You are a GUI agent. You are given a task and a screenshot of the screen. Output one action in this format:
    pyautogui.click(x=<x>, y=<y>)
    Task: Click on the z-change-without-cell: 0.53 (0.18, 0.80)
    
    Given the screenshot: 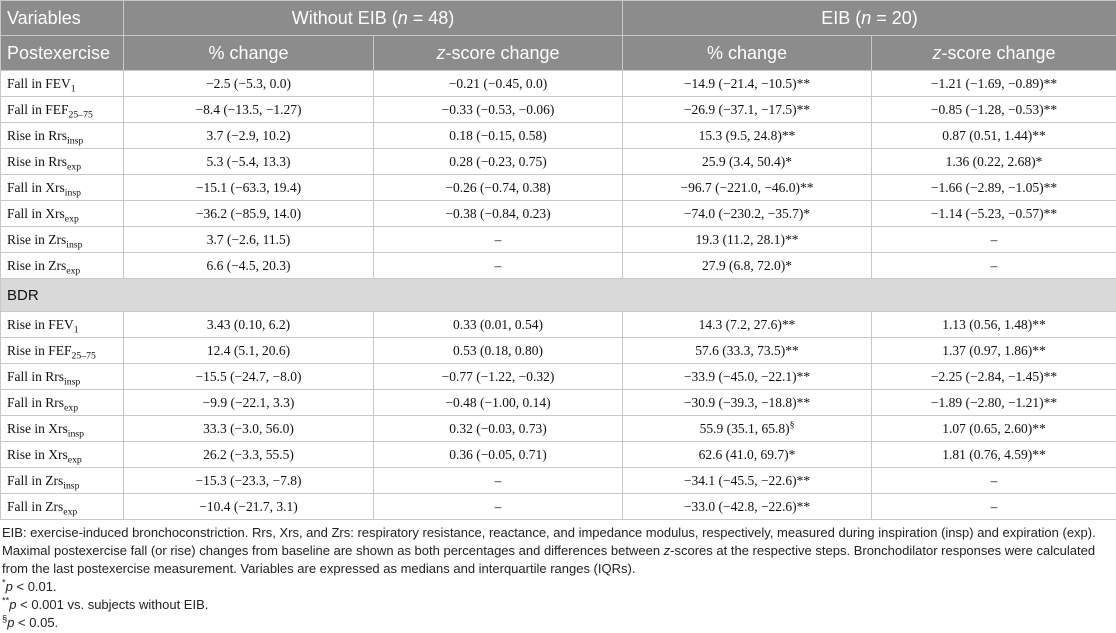 What is the action you would take?
    pyautogui.click(x=498, y=350)
    